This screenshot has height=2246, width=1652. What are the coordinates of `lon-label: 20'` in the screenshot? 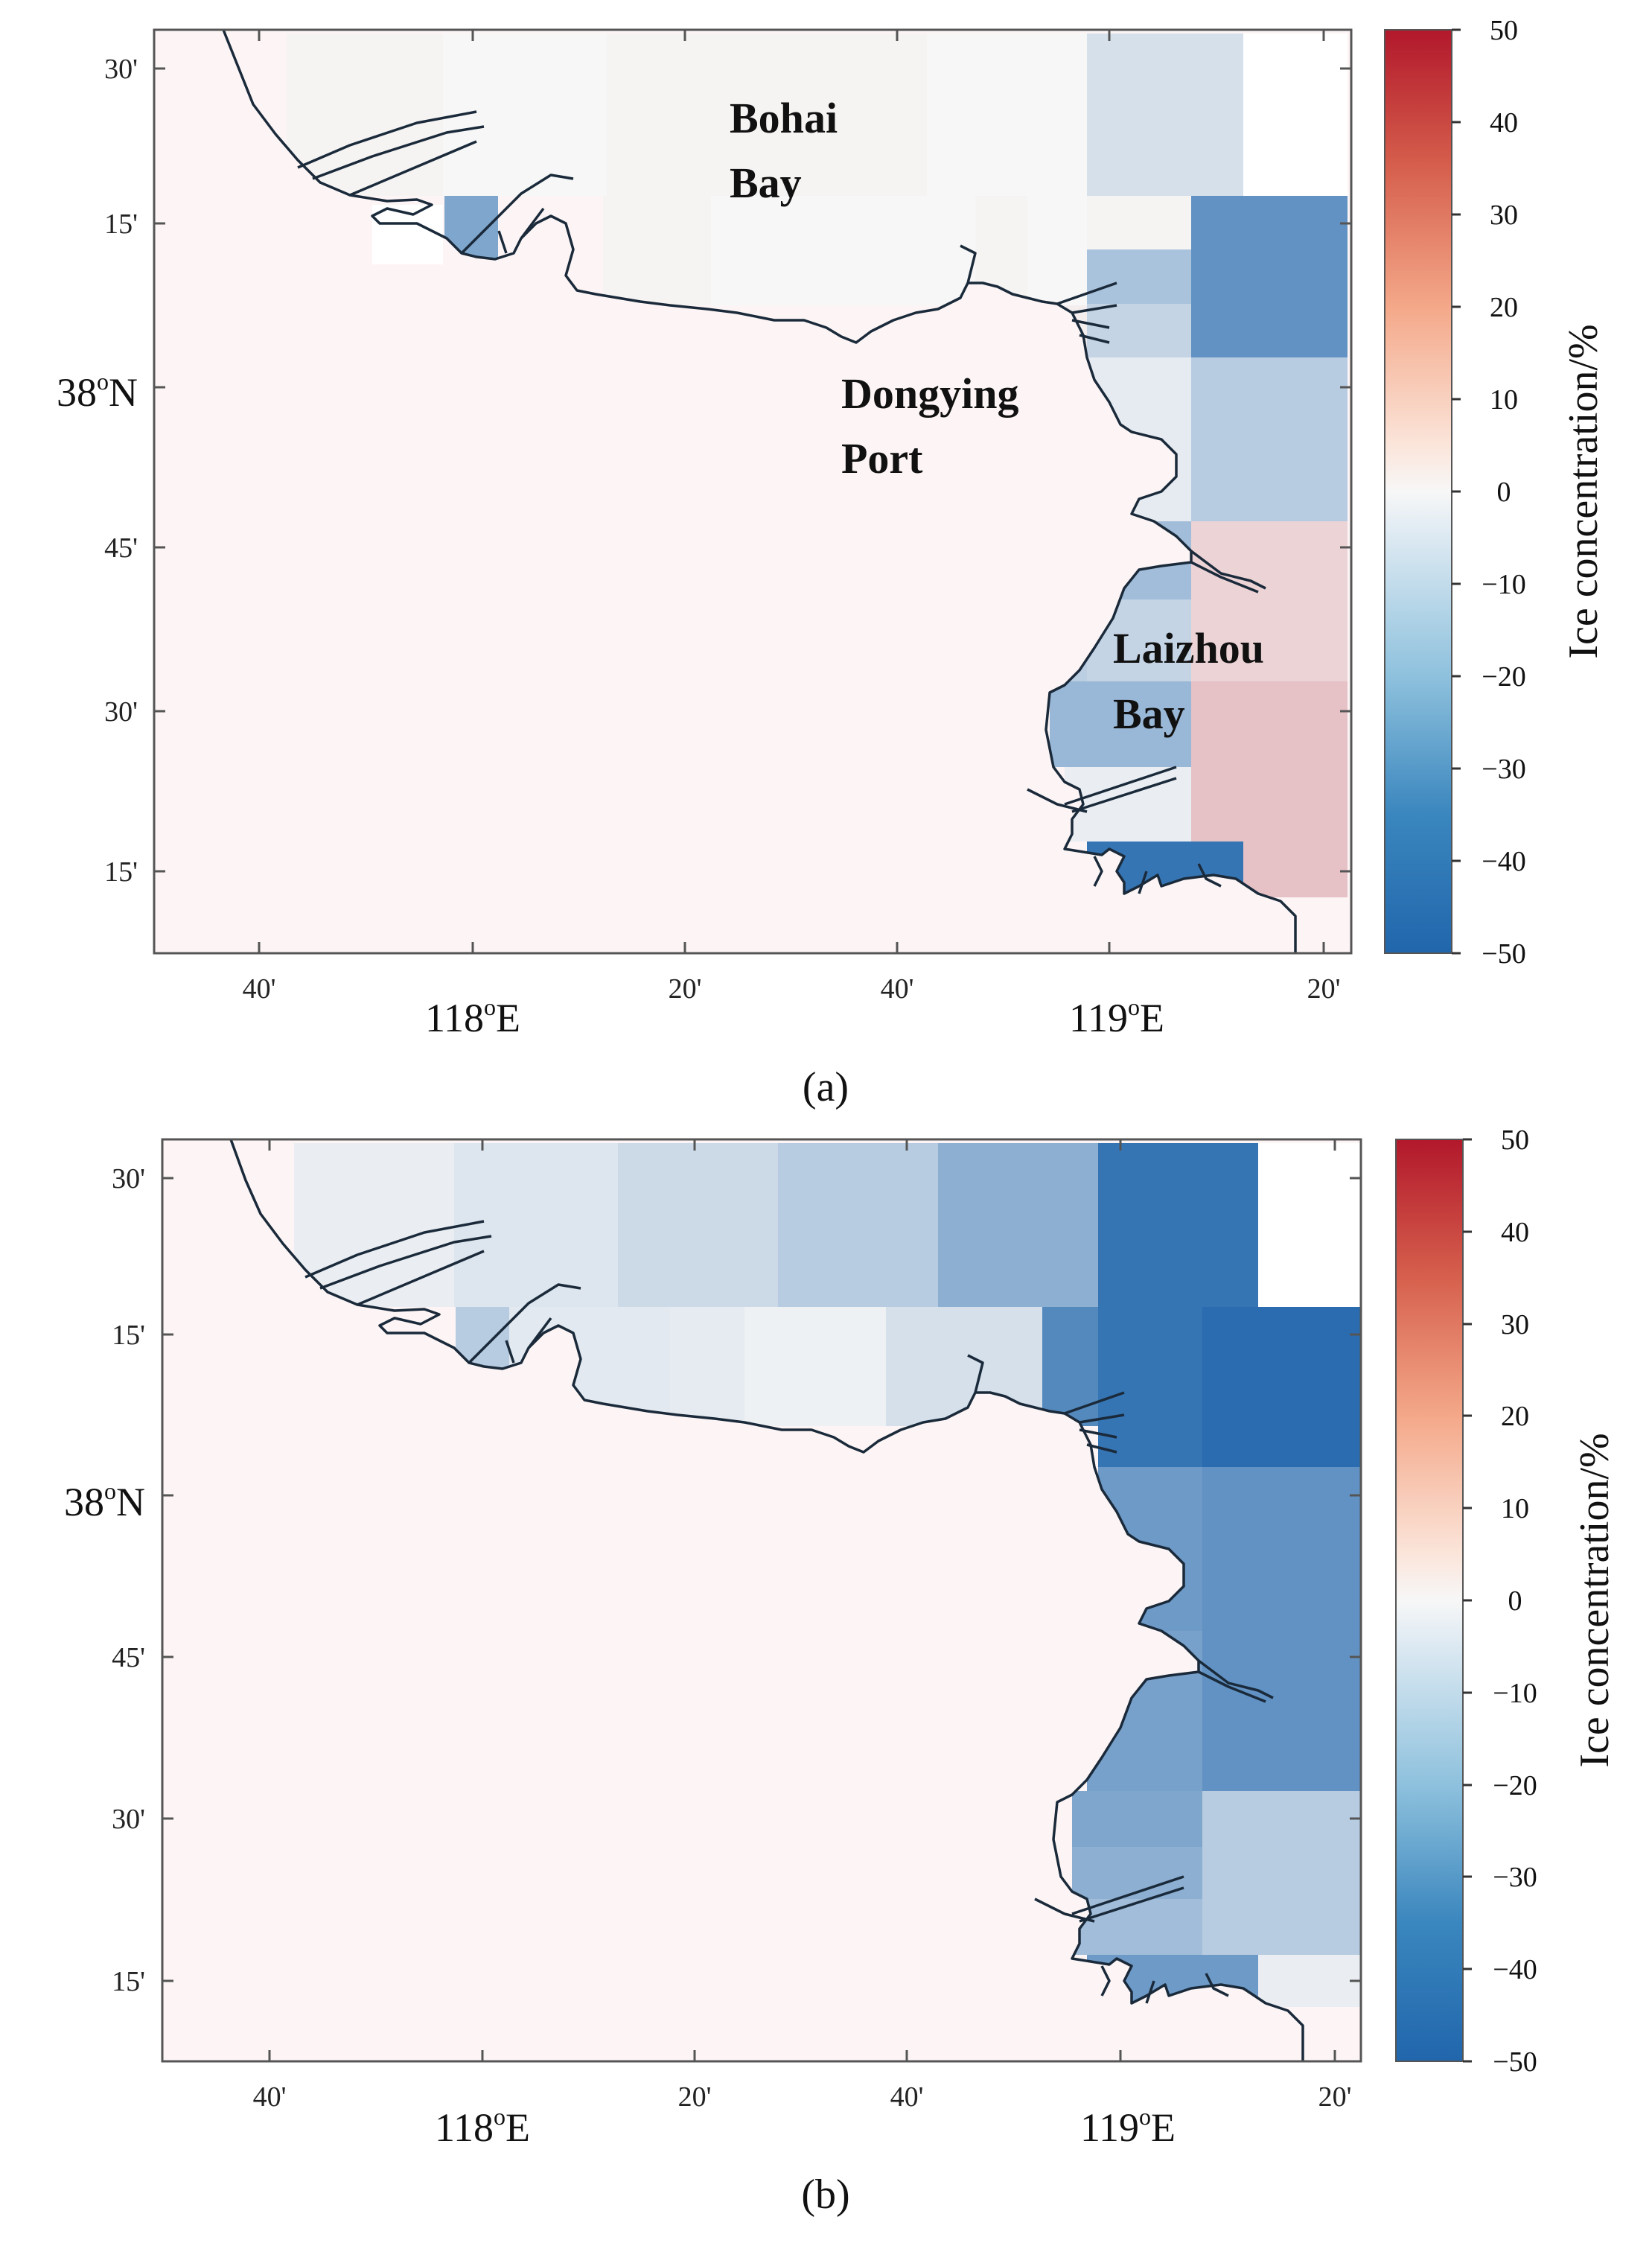 It's located at (685, 989).